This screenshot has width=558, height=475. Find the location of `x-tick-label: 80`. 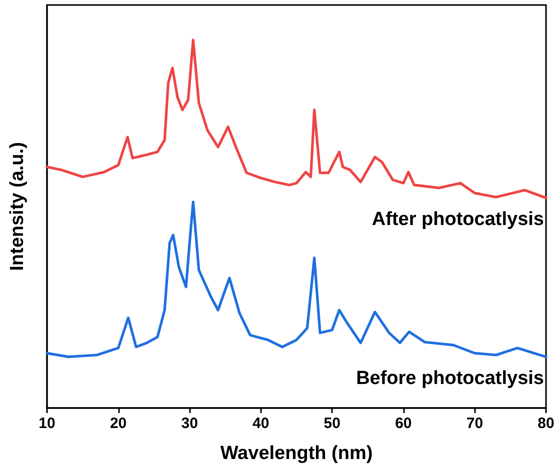

x-tick-label: 80 is located at coordinates (546, 423).